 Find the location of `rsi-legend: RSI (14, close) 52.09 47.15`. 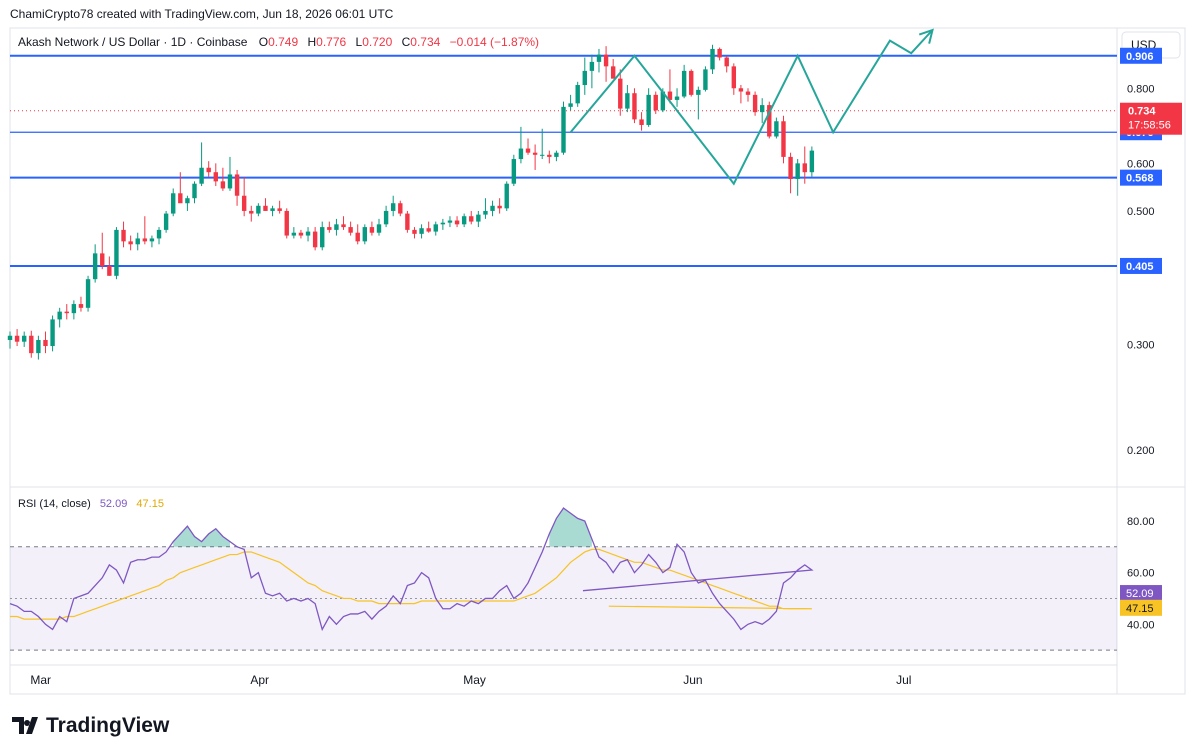

rsi-legend: RSI (14, close) 52.09 47.15 is located at coordinates (91, 504).